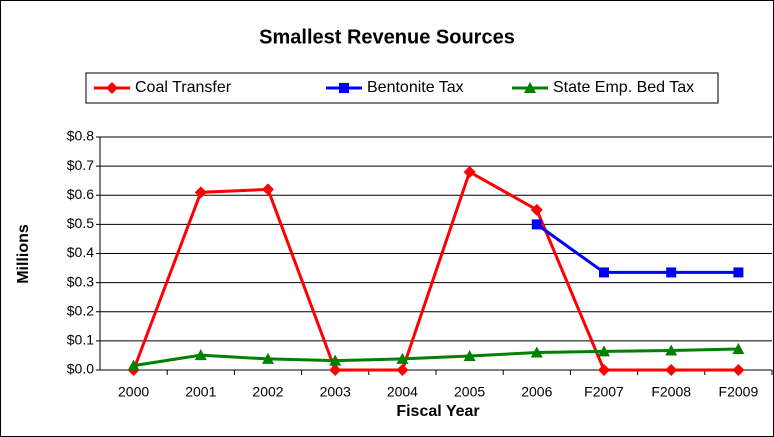 This screenshot has height=437, width=774. What do you see at coordinates (80, 281) in the screenshot?
I see `y-tick-label: $0.3` at bounding box center [80, 281].